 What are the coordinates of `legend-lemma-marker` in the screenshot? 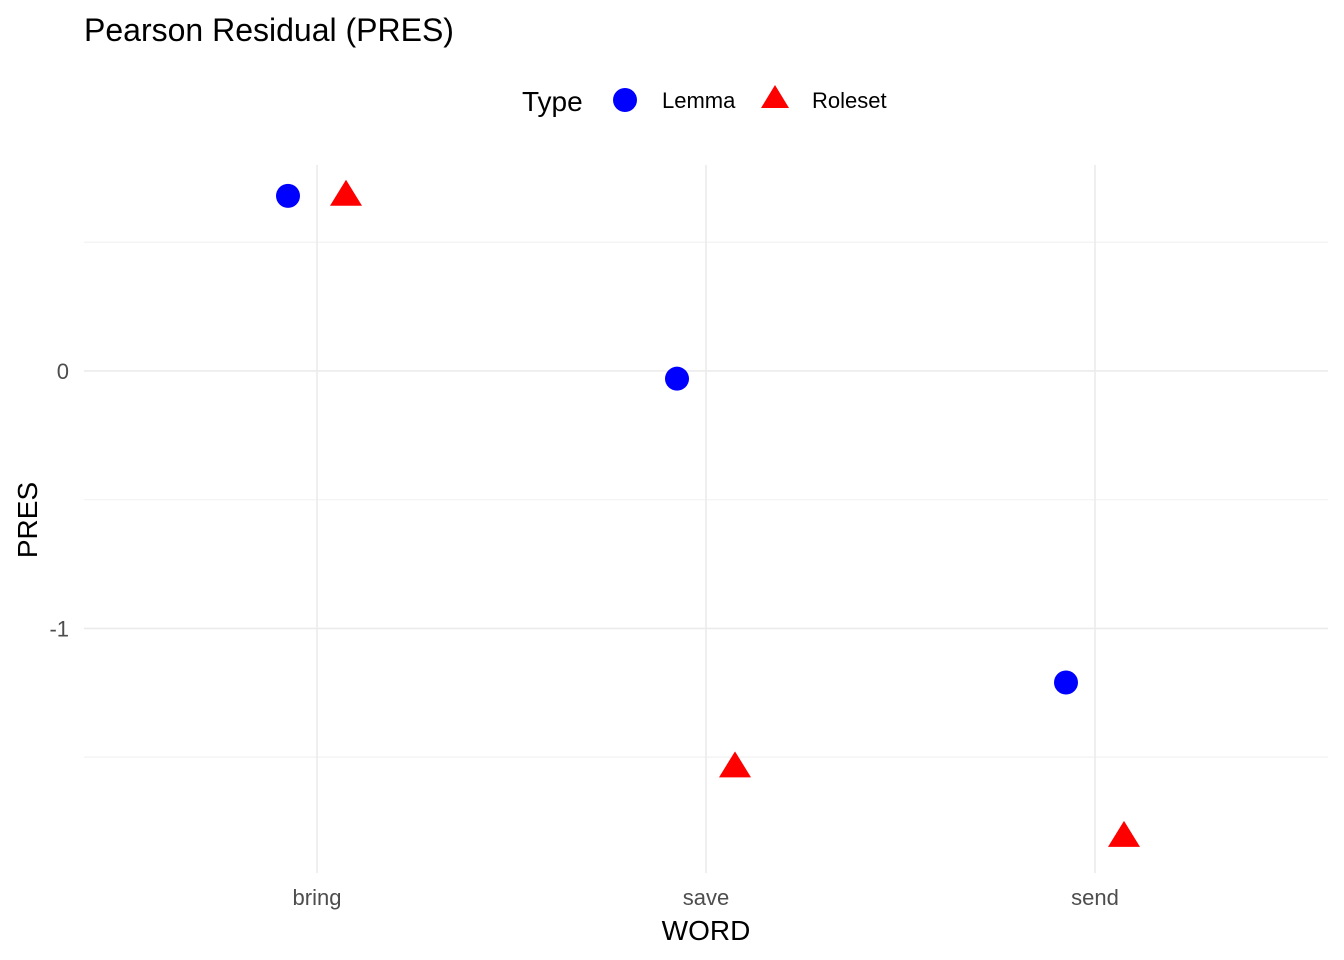 It's located at (625, 100).